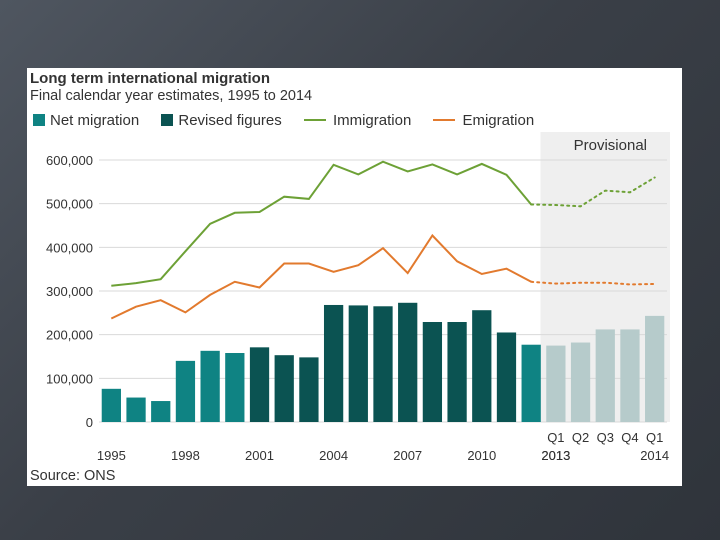 This screenshot has width=720, height=540. I want to click on x-tick-label: 2004, so click(333, 455).